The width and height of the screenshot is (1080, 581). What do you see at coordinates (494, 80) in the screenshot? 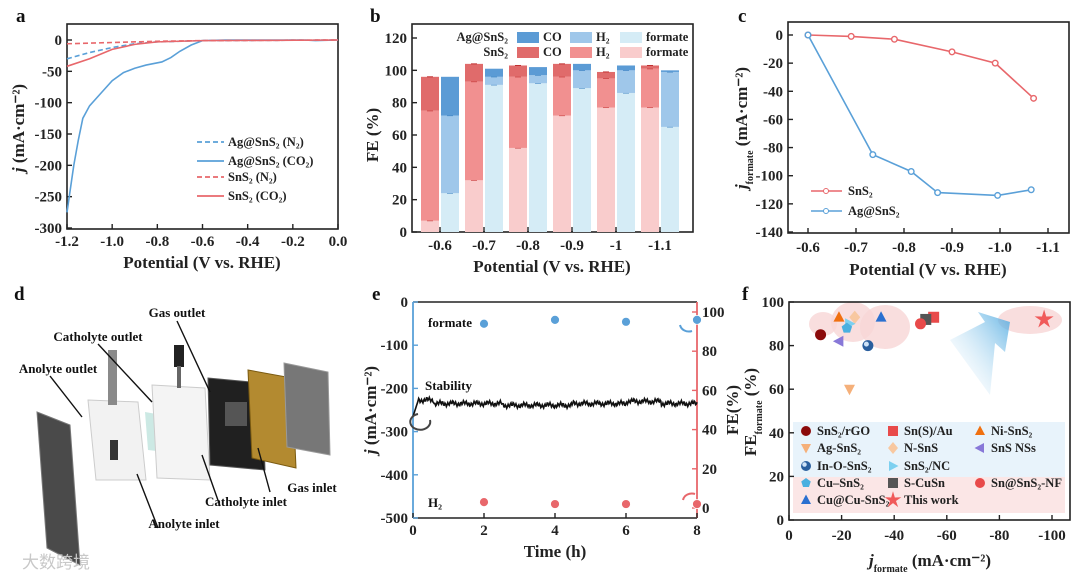
I see `bar-ag-H2` at bounding box center [494, 80].